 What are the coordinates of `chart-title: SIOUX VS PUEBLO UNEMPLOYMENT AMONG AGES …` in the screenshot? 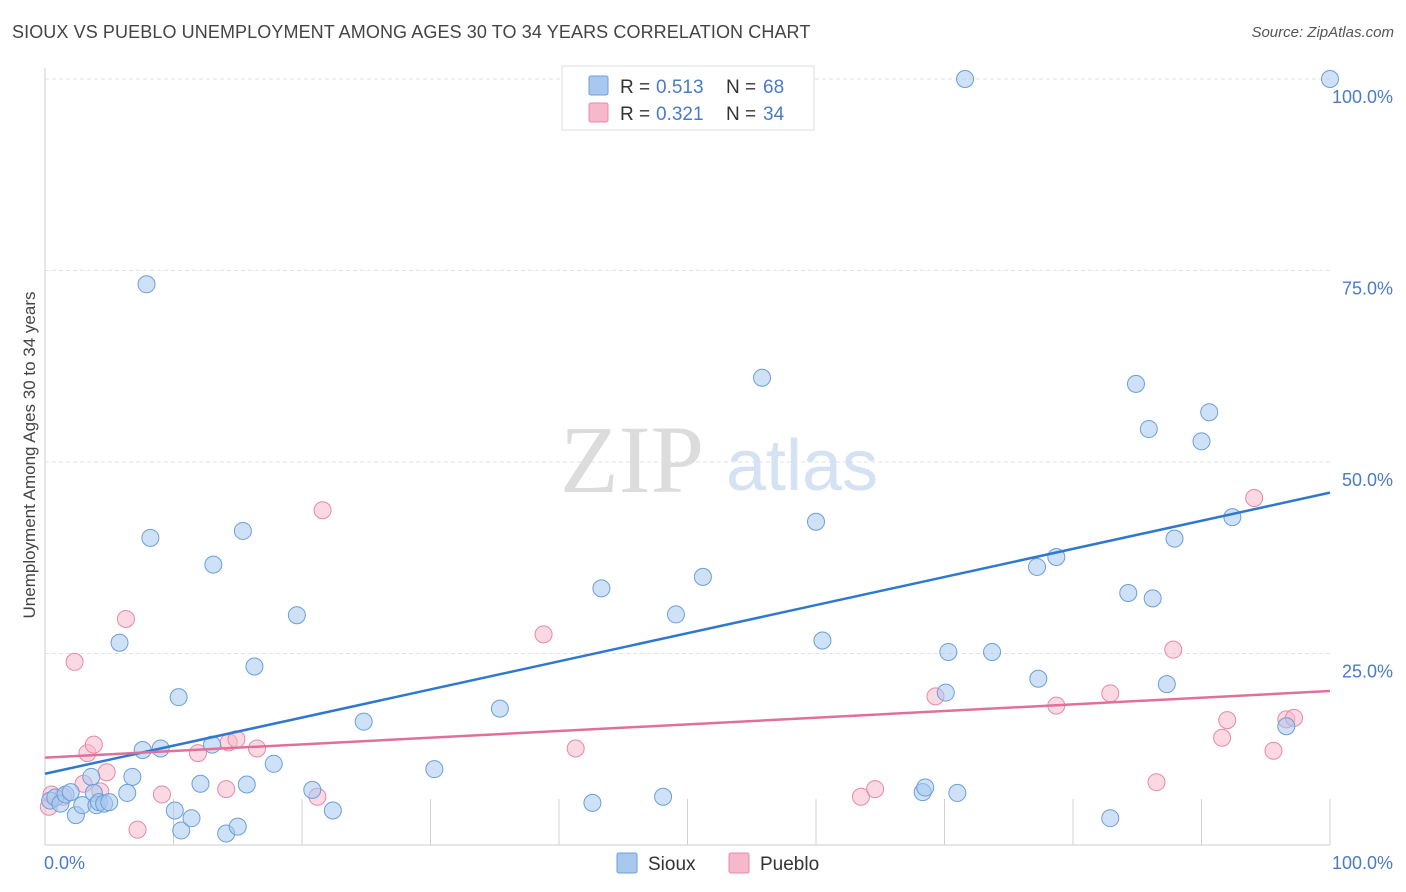 It's located at (411, 32).